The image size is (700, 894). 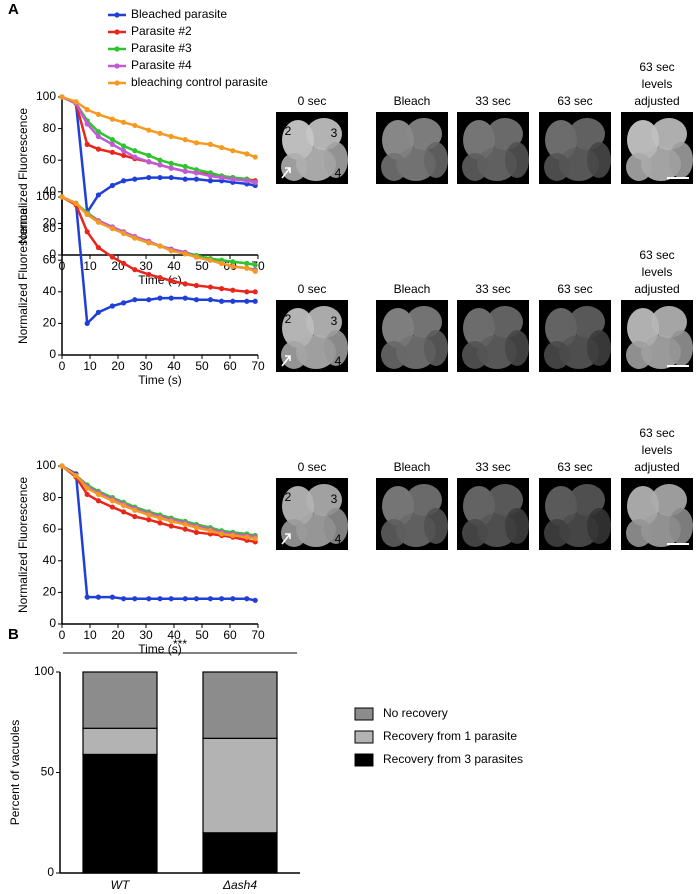 I want to click on x-tick-label: 40, so click(x=174, y=366).